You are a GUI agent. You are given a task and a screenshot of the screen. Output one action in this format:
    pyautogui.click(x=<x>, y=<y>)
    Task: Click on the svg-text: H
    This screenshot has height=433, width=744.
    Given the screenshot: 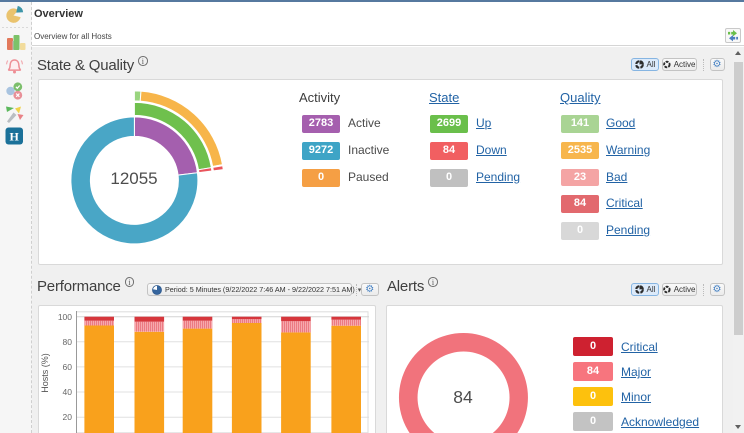 What is the action you would take?
    pyautogui.click(x=15, y=137)
    